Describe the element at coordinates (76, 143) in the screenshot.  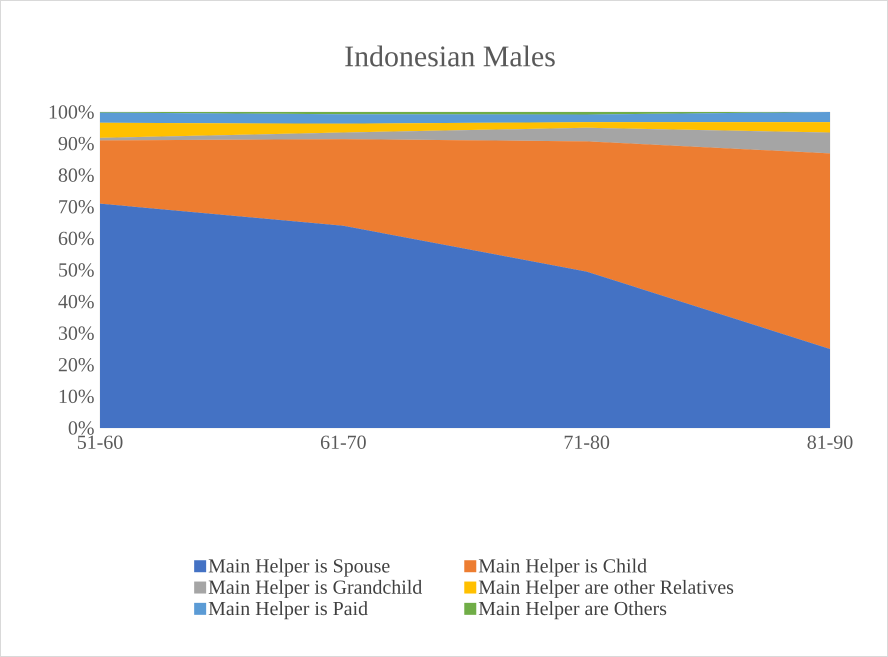
I see `y-tick-label: 90%` at that location.